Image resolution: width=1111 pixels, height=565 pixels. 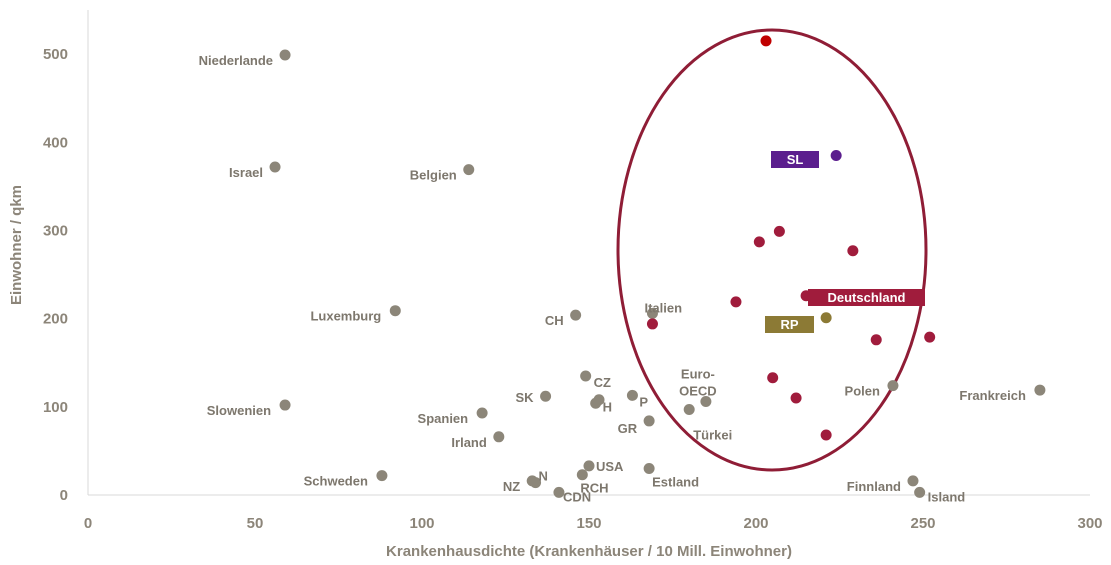 What do you see at coordinates (588, 523) in the screenshot?
I see `x-tick-label: 150` at bounding box center [588, 523].